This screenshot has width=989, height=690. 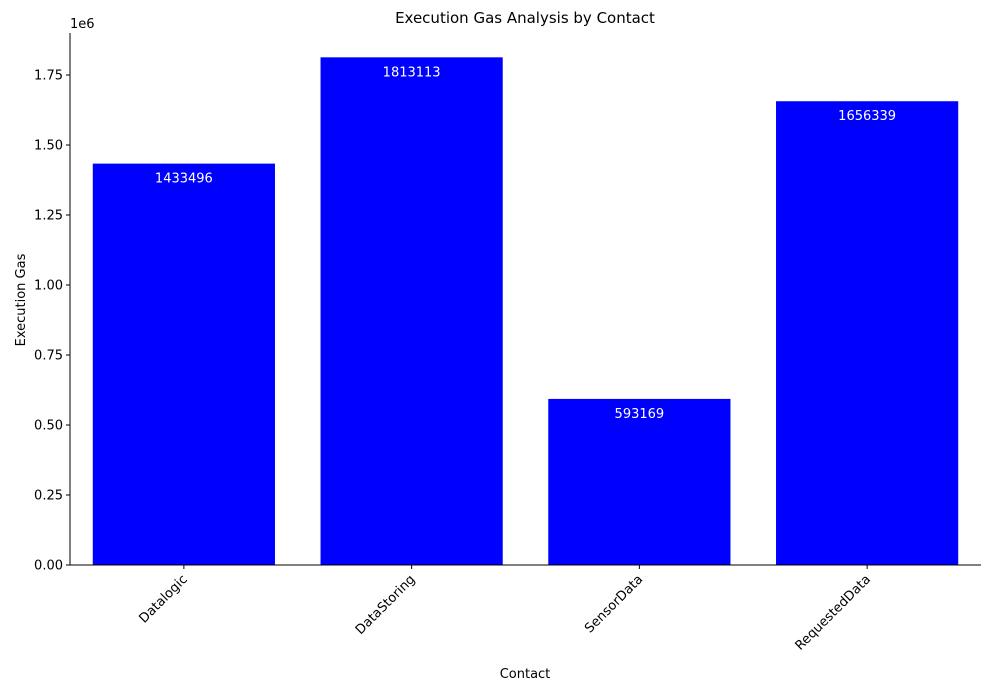 What do you see at coordinates (48, 496) in the screenshot?
I see `y-tick-label: 0.25` at bounding box center [48, 496].